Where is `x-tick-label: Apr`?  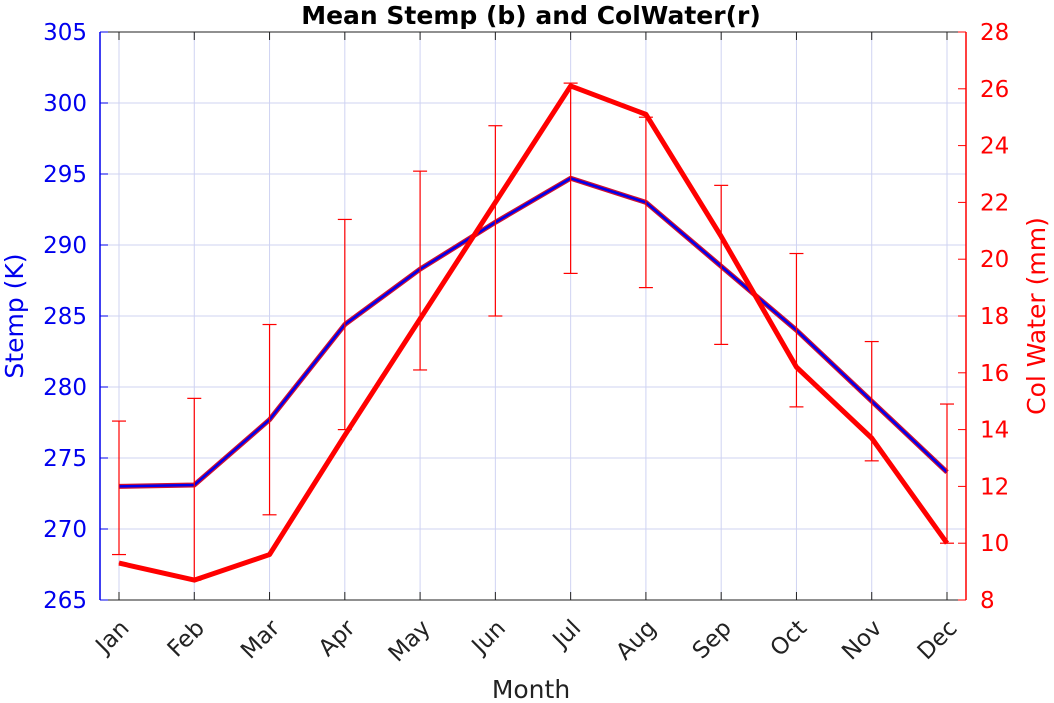
x-tick-label: Apr is located at coordinates (337, 638).